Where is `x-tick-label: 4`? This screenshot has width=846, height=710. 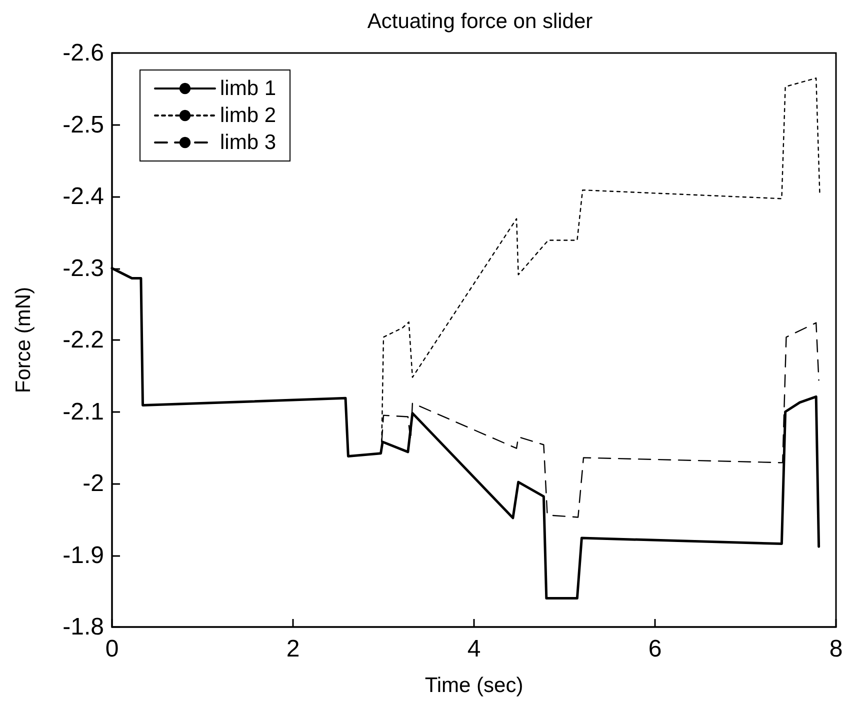
x-tick-label: 4 is located at coordinates (474, 649).